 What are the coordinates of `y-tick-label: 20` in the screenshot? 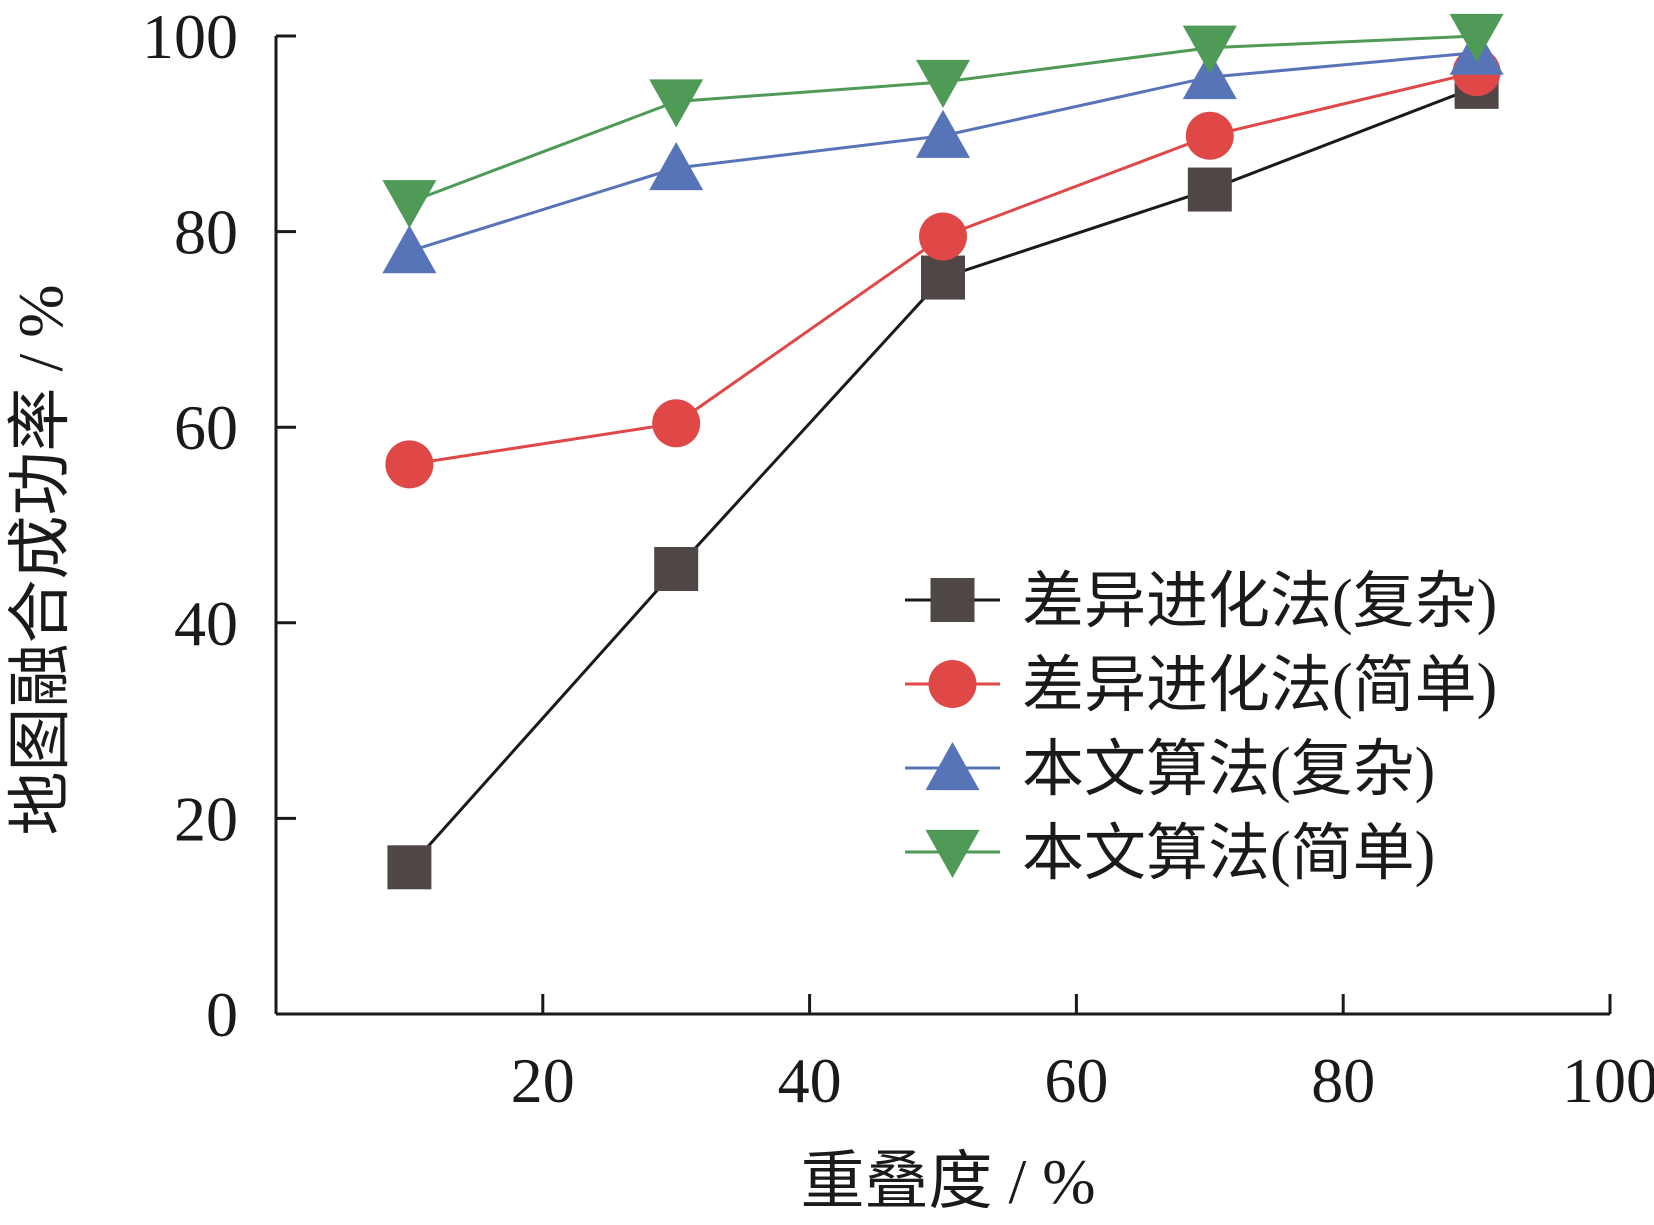 It's located at (206, 818).